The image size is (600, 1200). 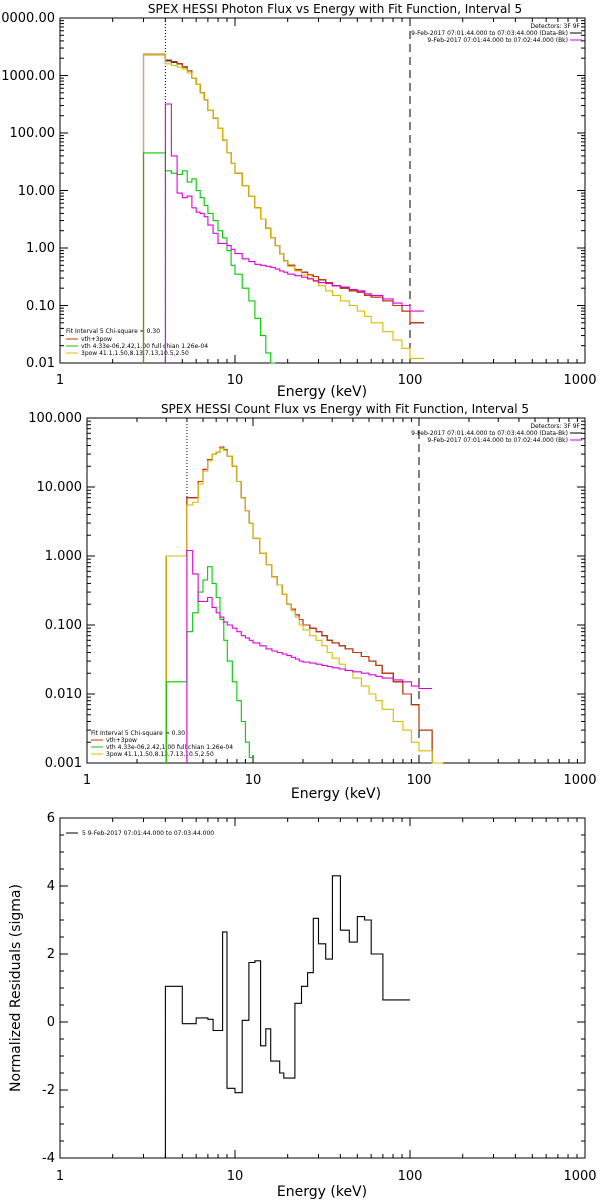 What do you see at coordinates (63, 556) in the screenshot?
I see `y-tick-3: 1.000` at bounding box center [63, 556].